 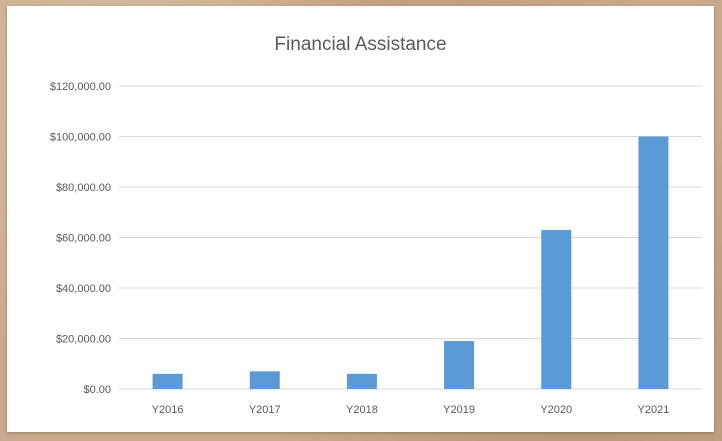 What do you see at coordinates (264, 380) in the screenshot?
I see `bar-y2017` at bounding box center [264, 380].